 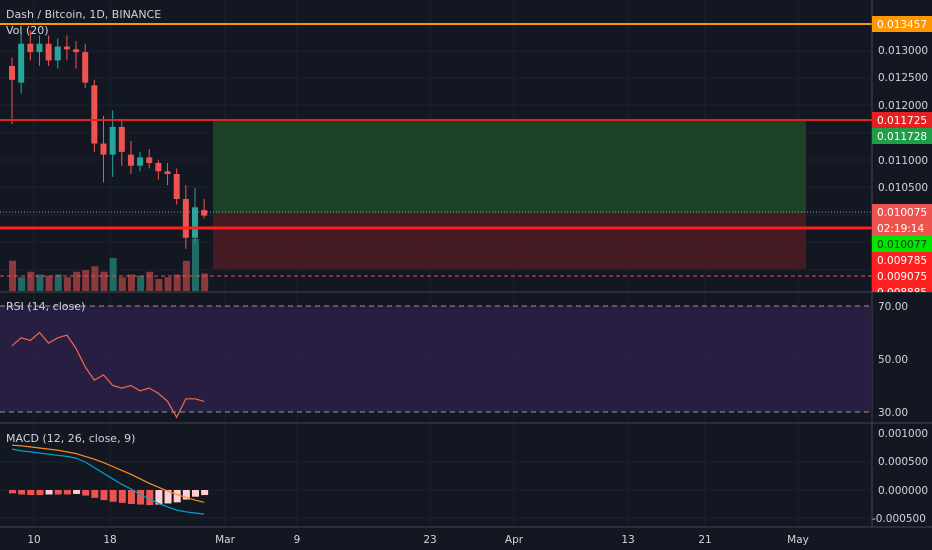 I want to click on red-level-price: 0.011725, so click(x=902, y=121).